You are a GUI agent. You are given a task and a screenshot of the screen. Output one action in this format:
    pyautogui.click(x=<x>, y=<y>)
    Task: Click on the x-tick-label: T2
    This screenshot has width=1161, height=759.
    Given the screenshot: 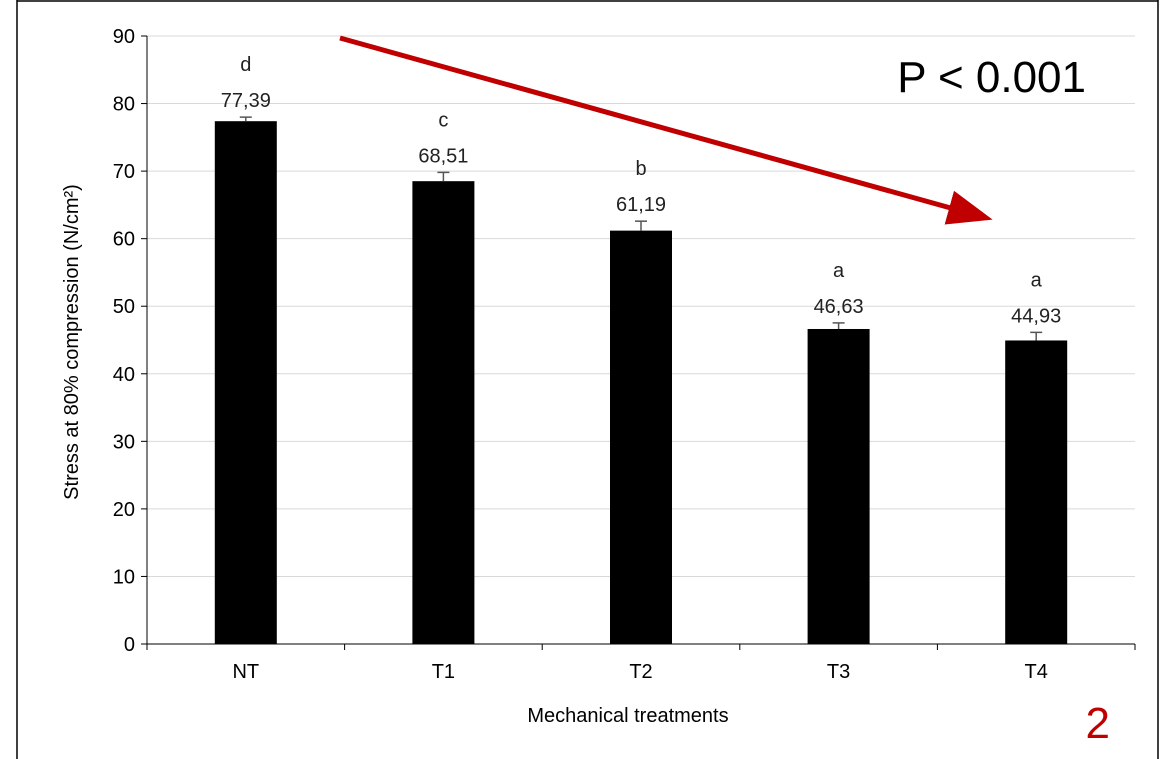 What is the action you would take?
    pyautogui.click(x=640, y=672)
    